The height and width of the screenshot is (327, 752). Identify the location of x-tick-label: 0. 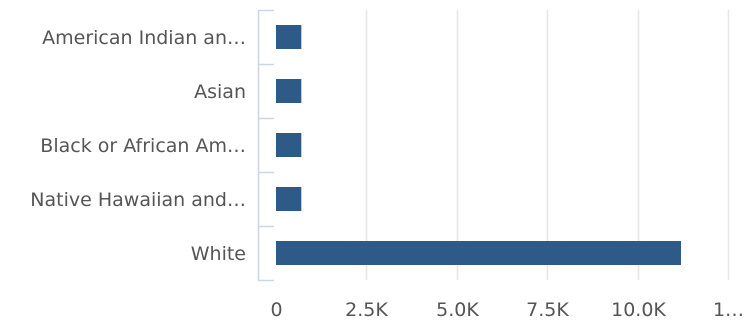
(276, 310).